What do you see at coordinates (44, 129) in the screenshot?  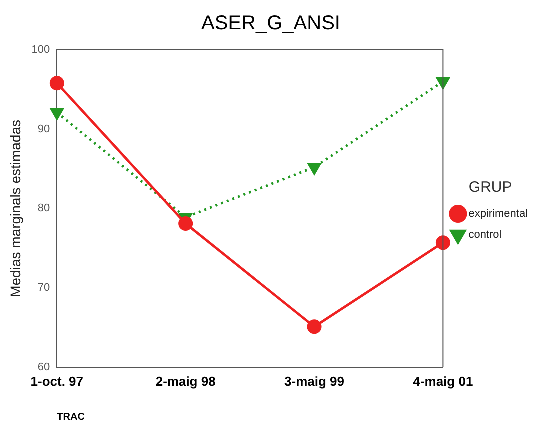 I see `y-tick-label: 90` at bounding box center [44, 129].